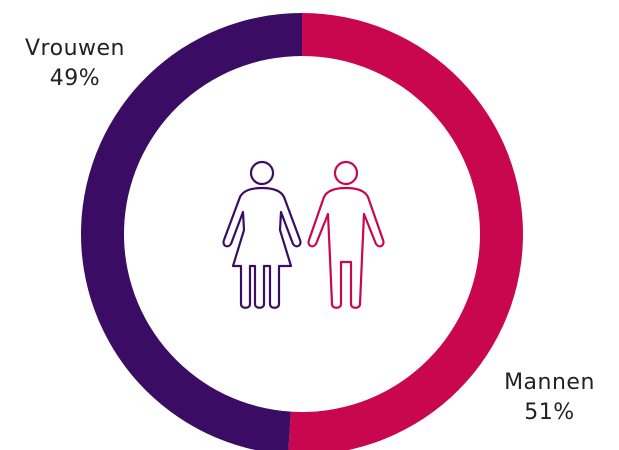 This screenshot has height=450, width=619. Describe the element at coordinates (75, 48) in the screenshot. I see `label-vrouwen-name: Vrouwen` at that location.